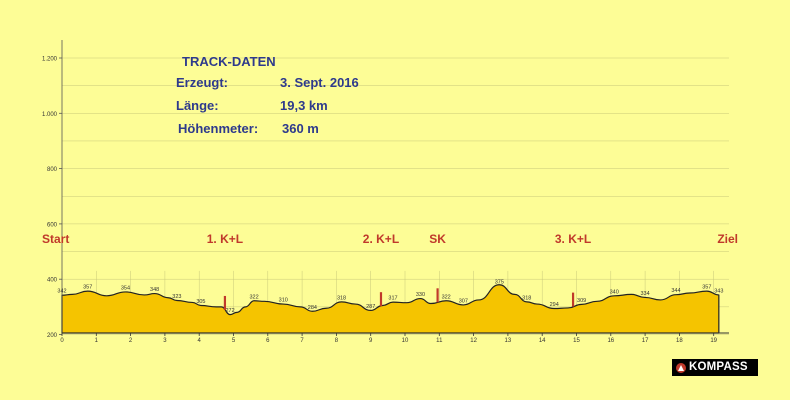  I want to click on elevation-point-label: 342, so click(61, 292).